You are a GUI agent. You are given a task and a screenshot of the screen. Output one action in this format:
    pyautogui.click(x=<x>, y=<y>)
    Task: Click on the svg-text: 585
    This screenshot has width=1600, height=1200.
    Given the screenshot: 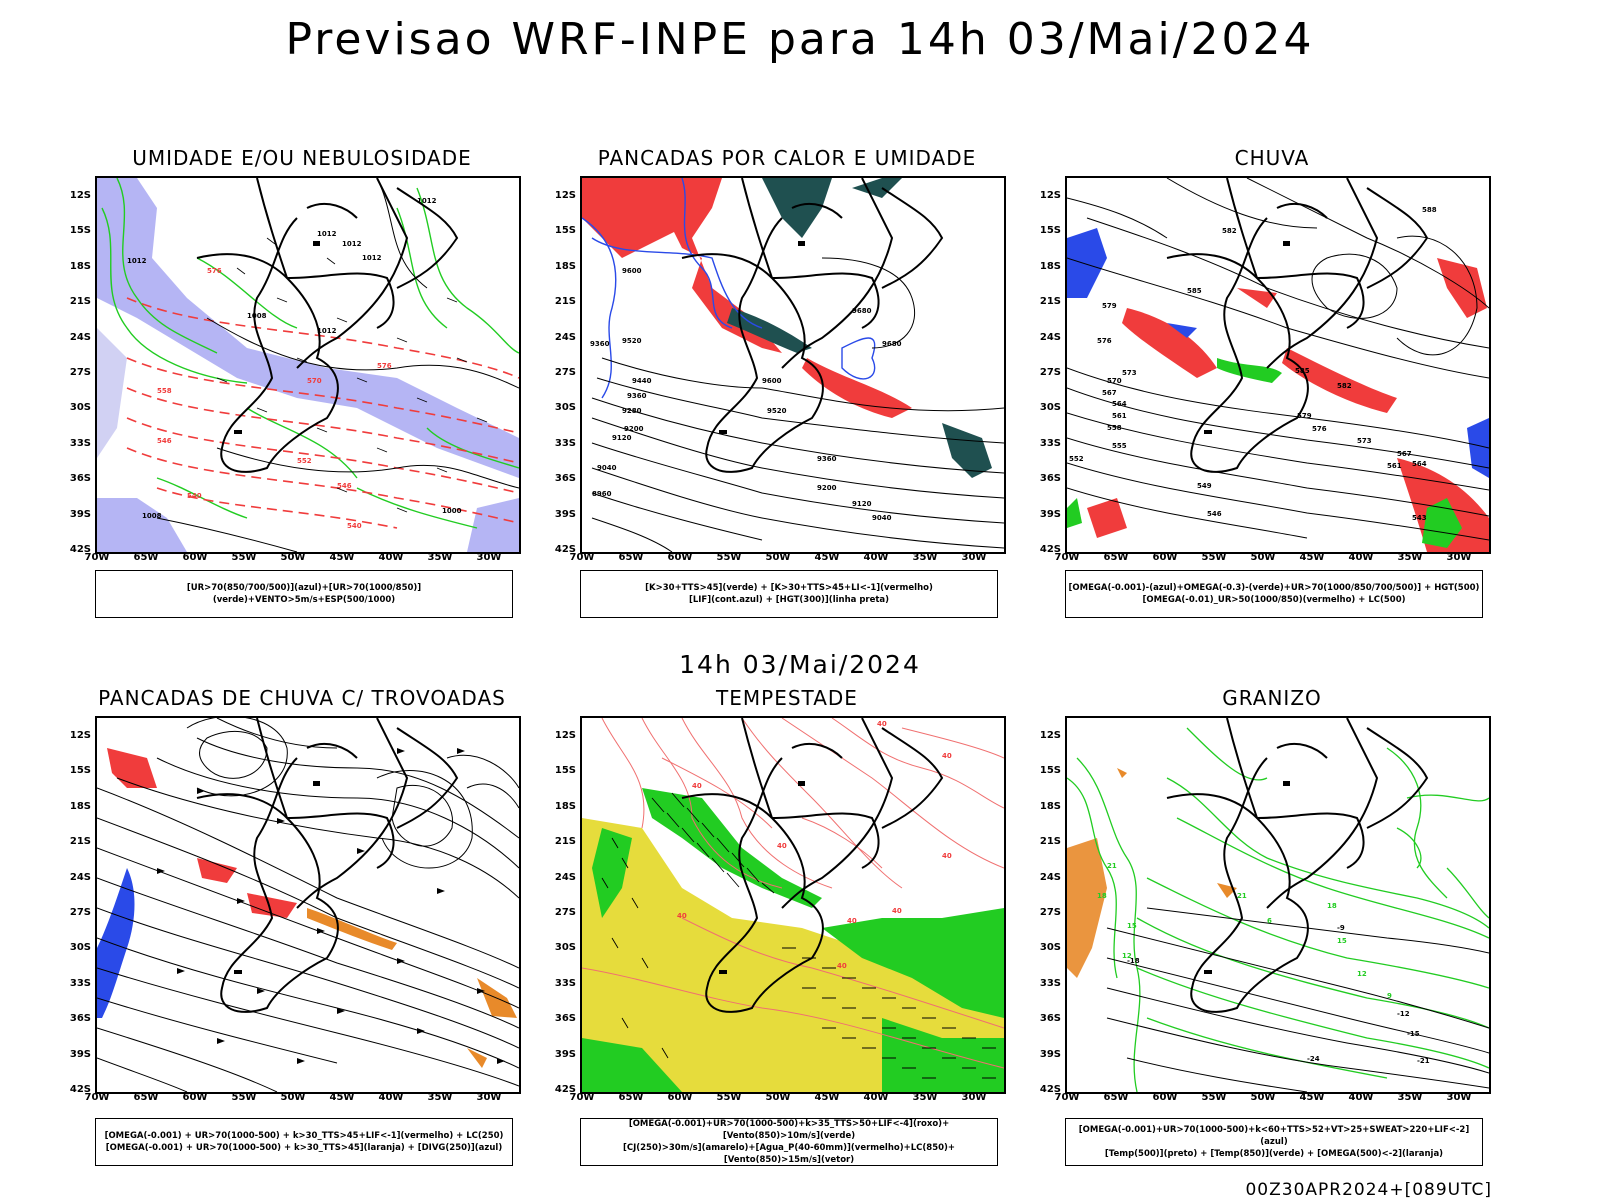 What is the action you would take?
    pyautogui.click(x=1194, y=291)
    